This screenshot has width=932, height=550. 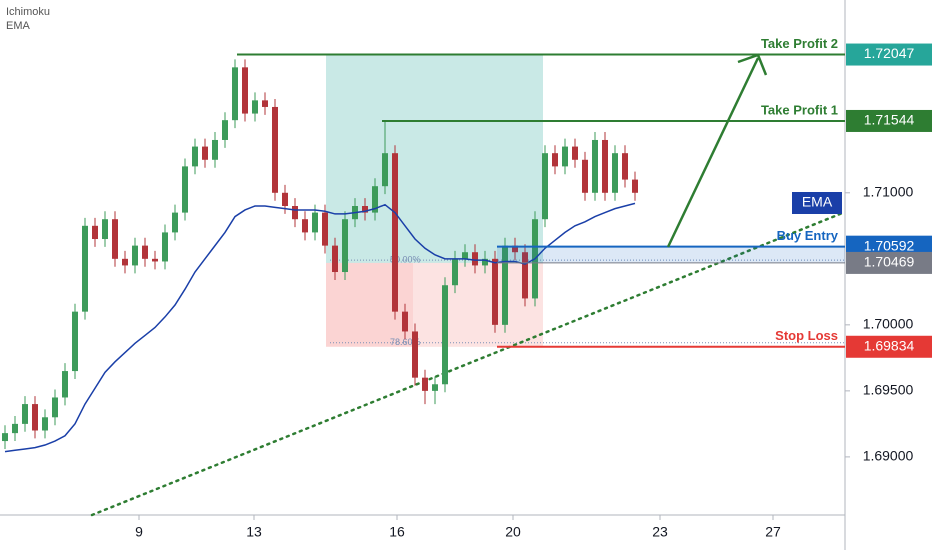 I want to click on x-tick-label: 23, so click(x=660, y=532).